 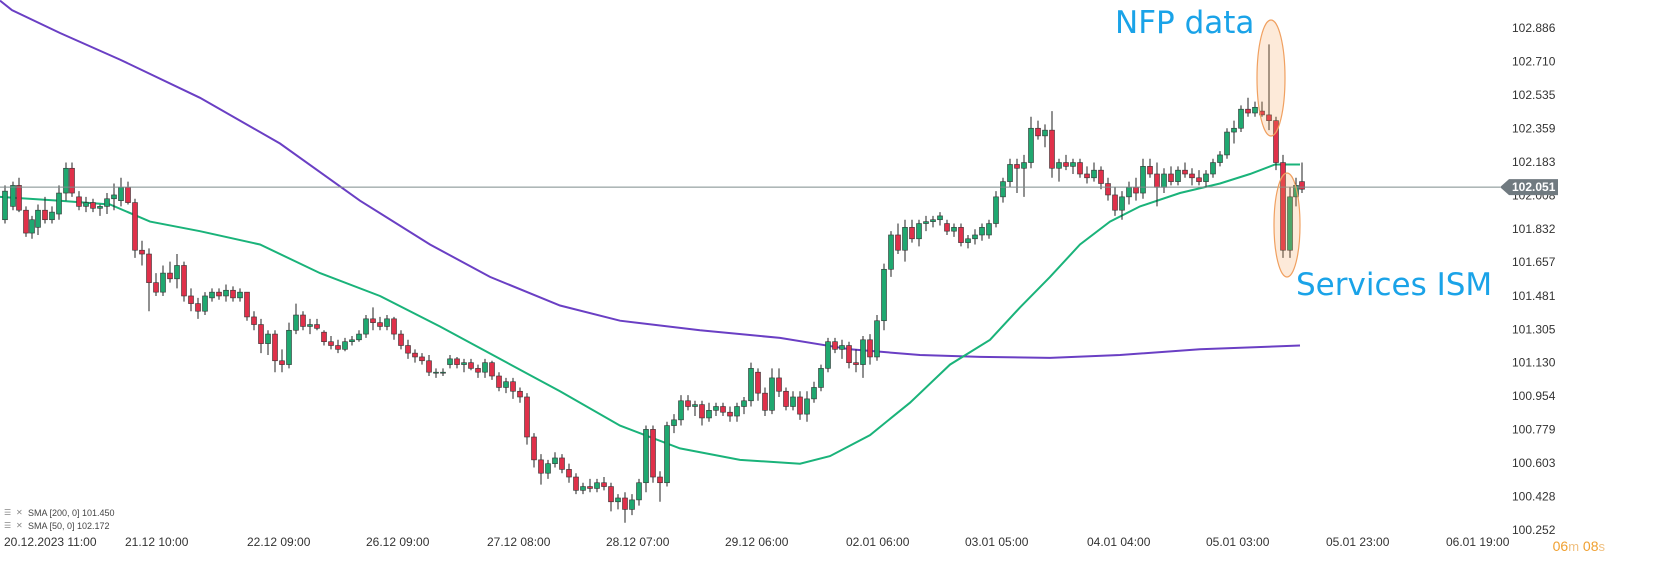 I want to click on y-tick-label: 100.252, so click(x=1534, y=530).